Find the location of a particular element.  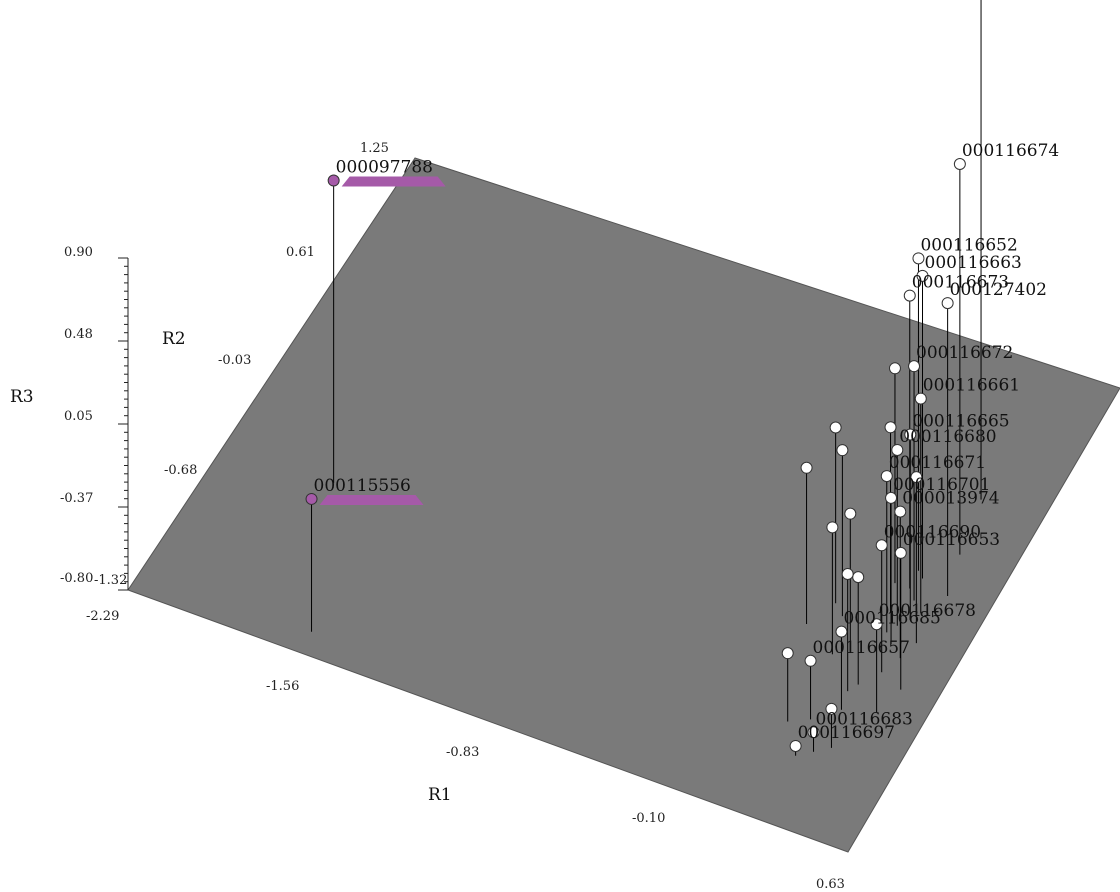

r3-axis-label: R3 is located at coordinates (22, 397).